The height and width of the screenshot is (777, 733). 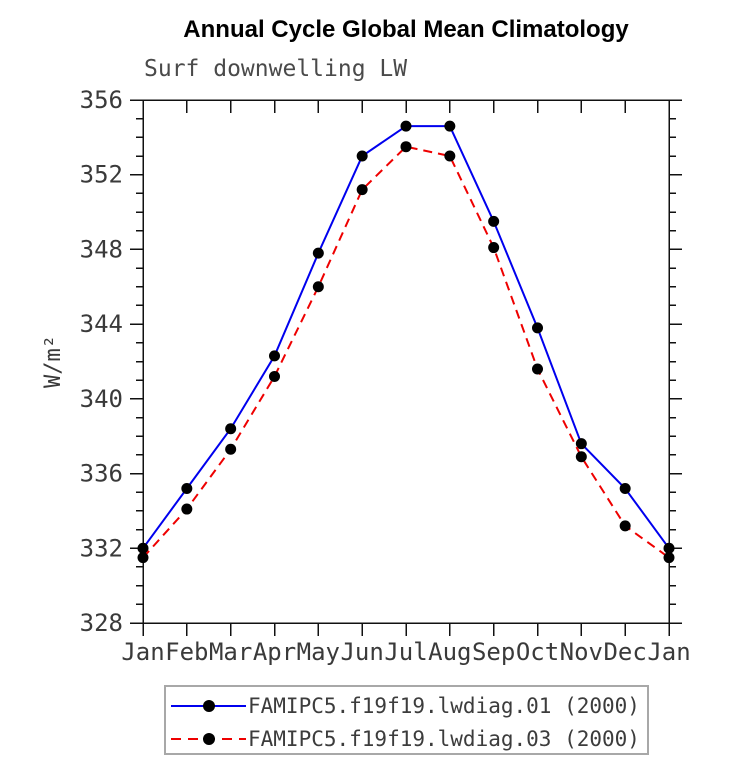 I want to click on y-tick-label: 356, so click(x=101, y=100).